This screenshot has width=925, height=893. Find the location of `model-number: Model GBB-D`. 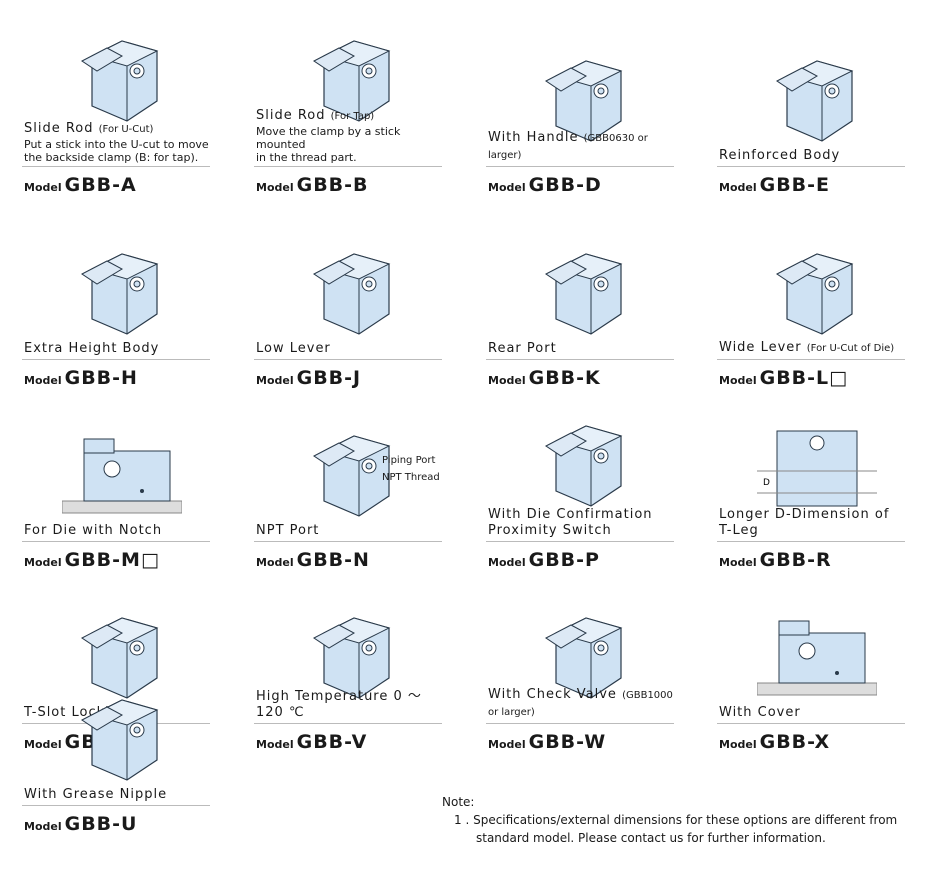

model-number: Model GBB-D is located at coordinates (545, 185).